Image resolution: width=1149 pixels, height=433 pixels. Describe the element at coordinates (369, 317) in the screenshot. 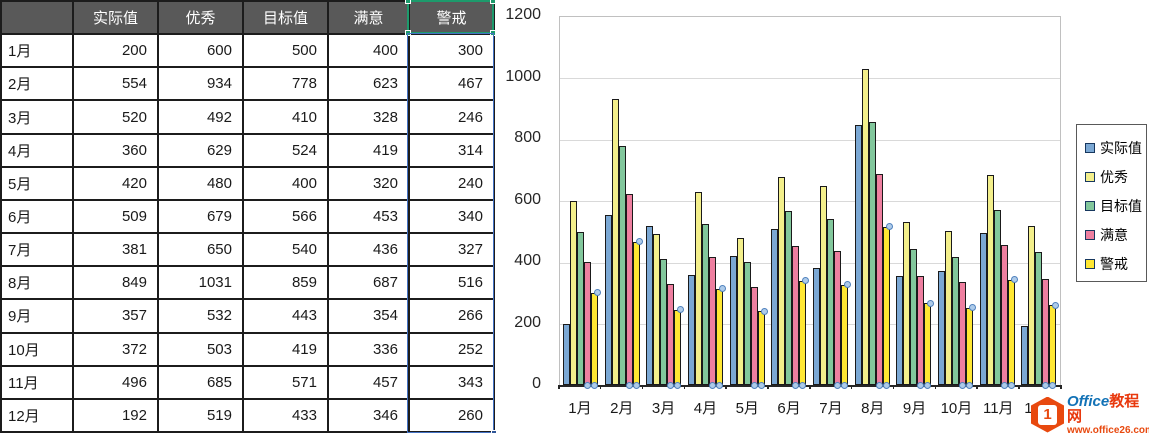

I see `value-cell: 354` at that location.